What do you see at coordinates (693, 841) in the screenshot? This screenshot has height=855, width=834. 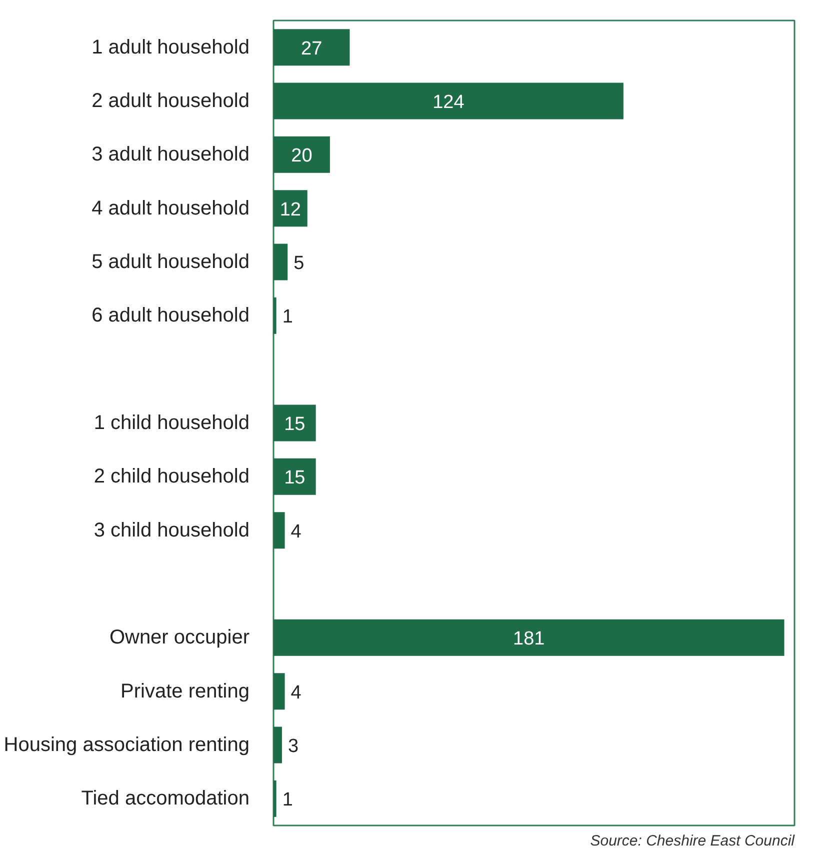 I see `source-note: Source: Cheshire East Council` at bounding box center [693, 841].